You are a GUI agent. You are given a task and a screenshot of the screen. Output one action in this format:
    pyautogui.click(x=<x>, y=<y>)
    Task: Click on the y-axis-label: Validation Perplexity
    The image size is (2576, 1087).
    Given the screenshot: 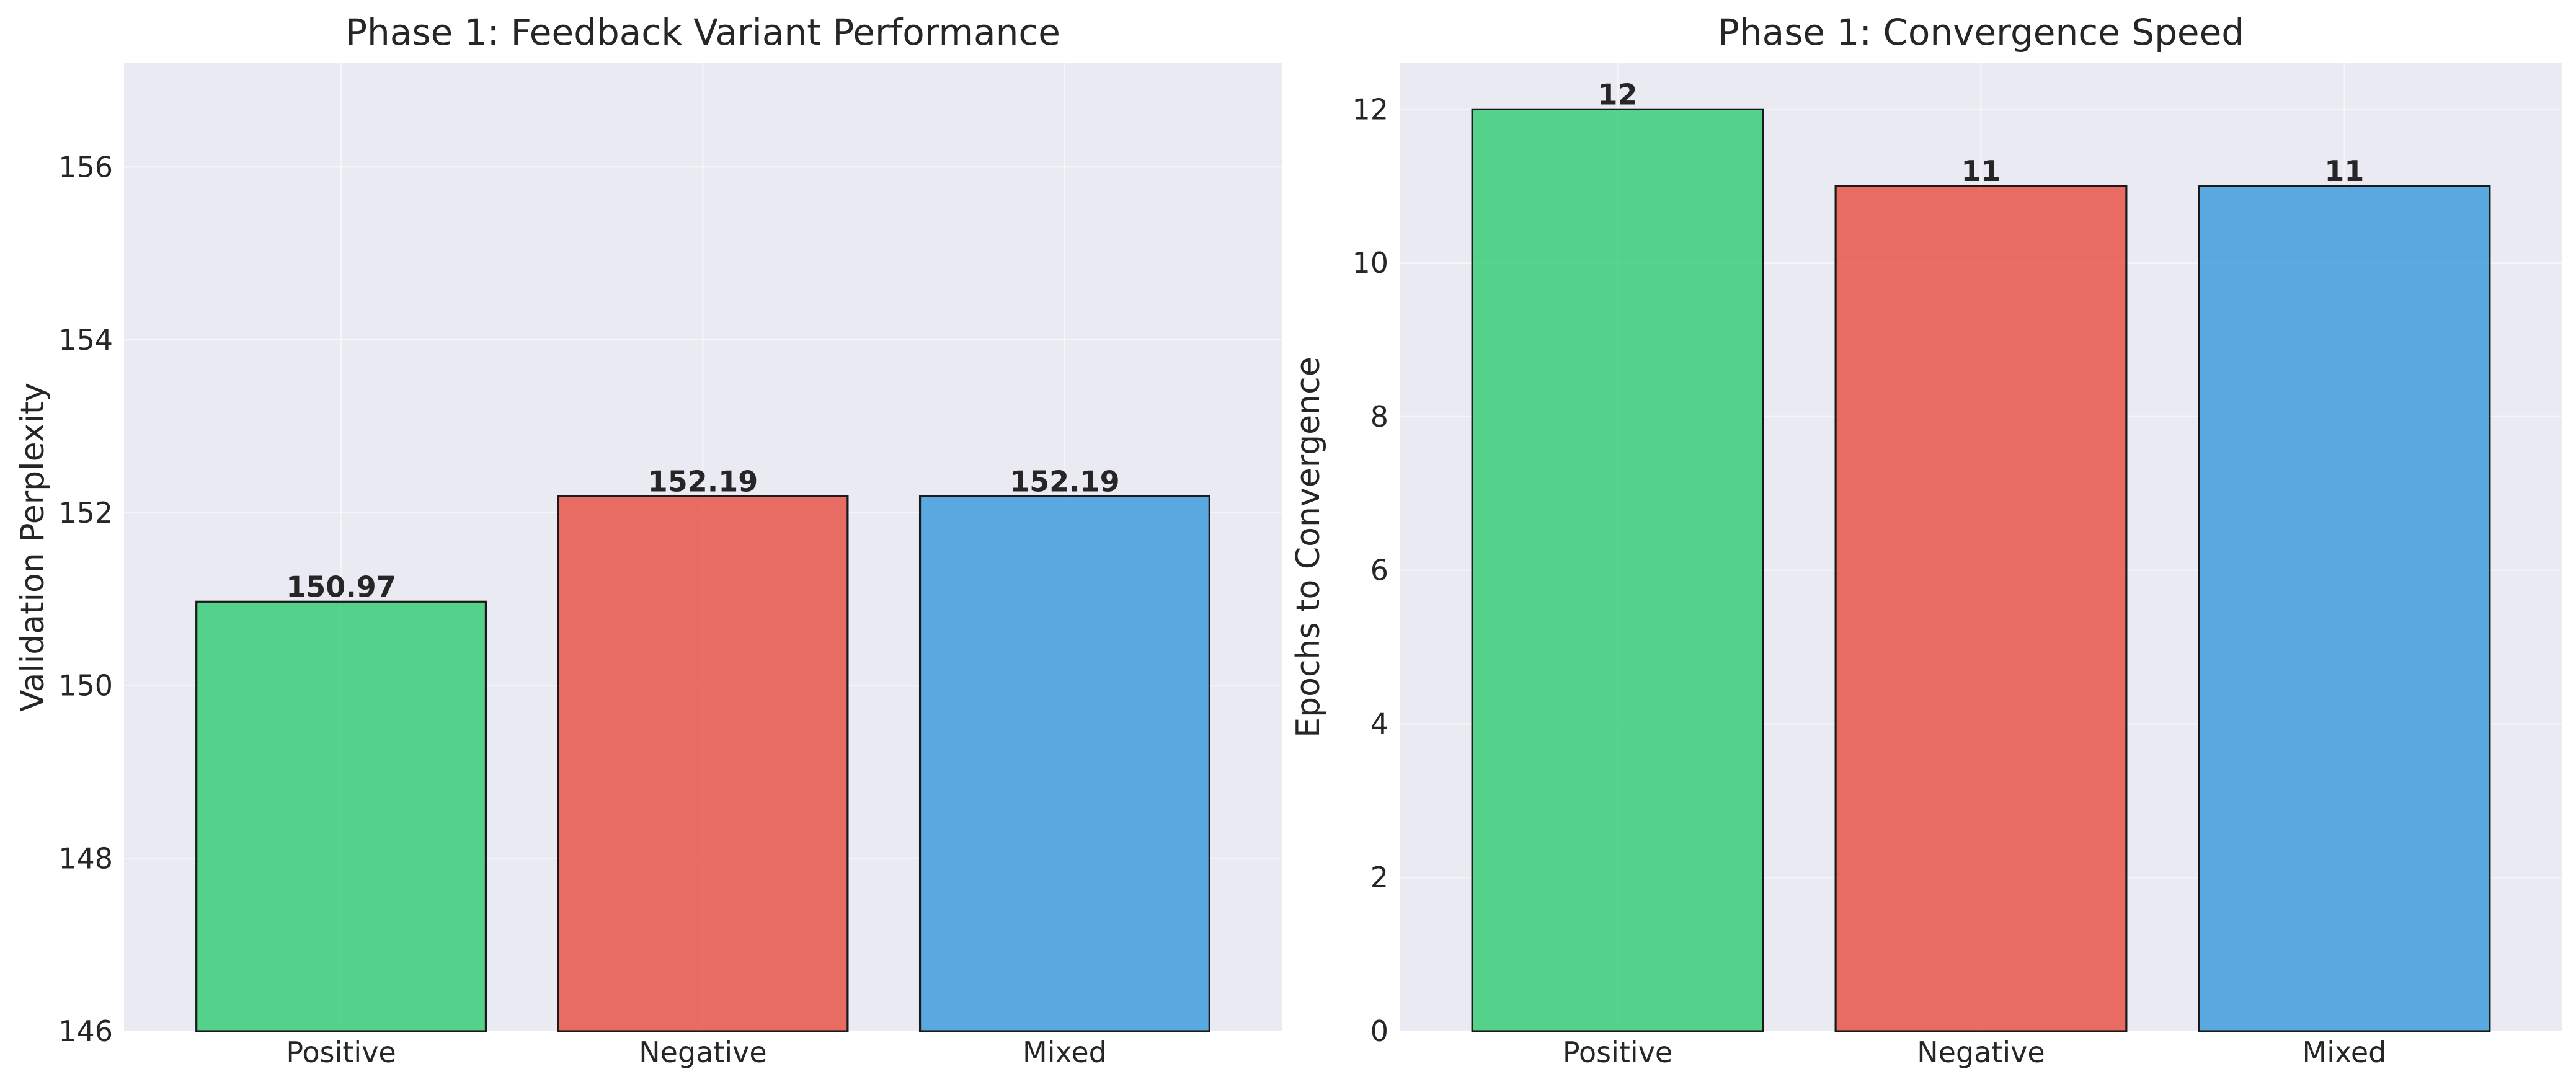 What is the action you would take?
    pyautogui.click(x=32, y=547)
    